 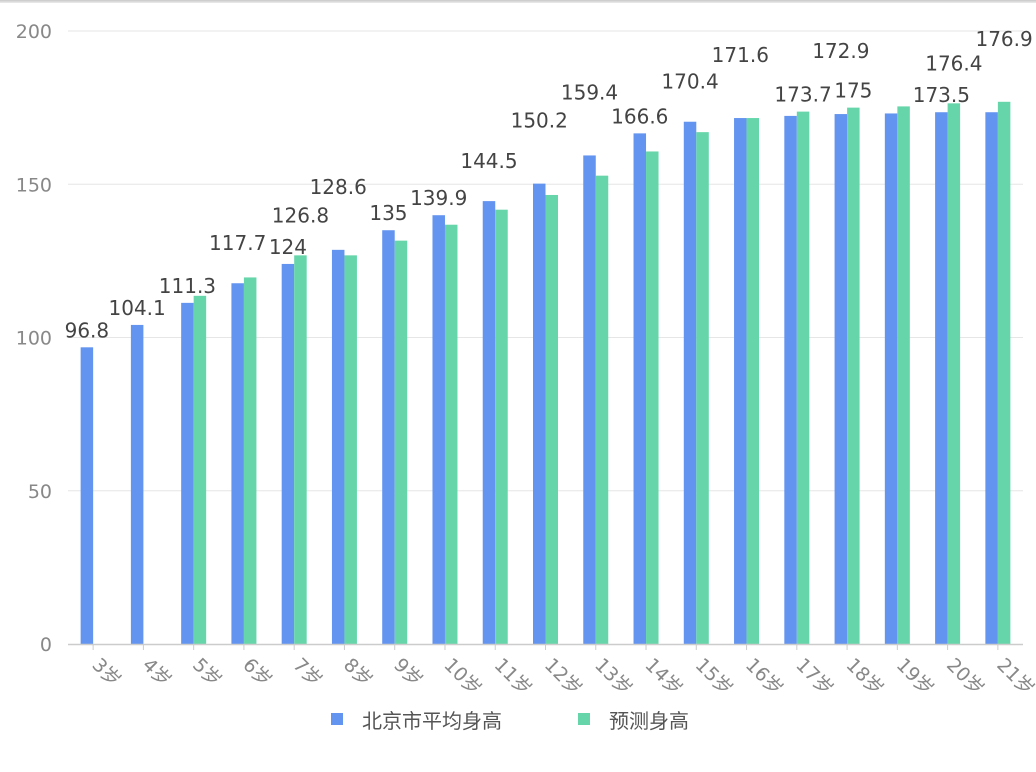 I want to click on data-label: 173.7, so click(x=802, y=95).